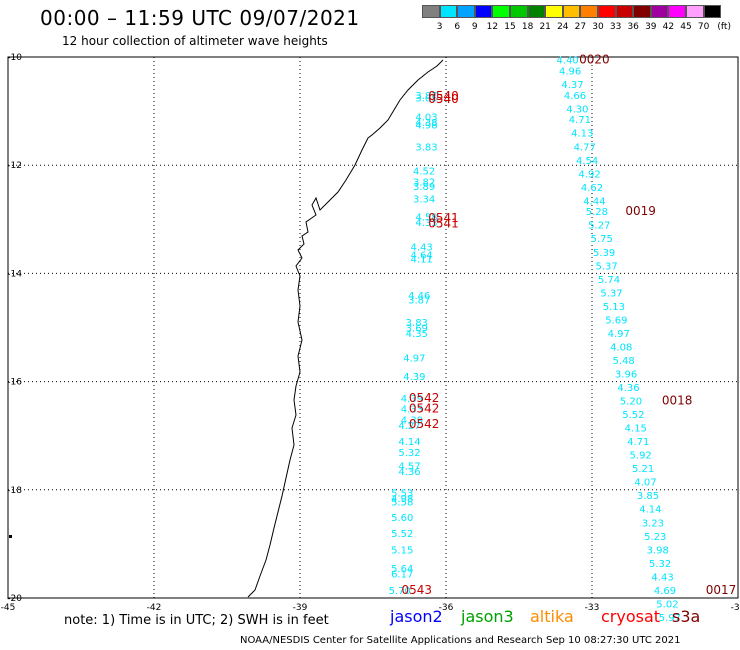 This screenshot has width=740, height=650. Describe the element at coordinates (568, 61) in the screenshot. I see `wave-height-value: 4.40` at that location.